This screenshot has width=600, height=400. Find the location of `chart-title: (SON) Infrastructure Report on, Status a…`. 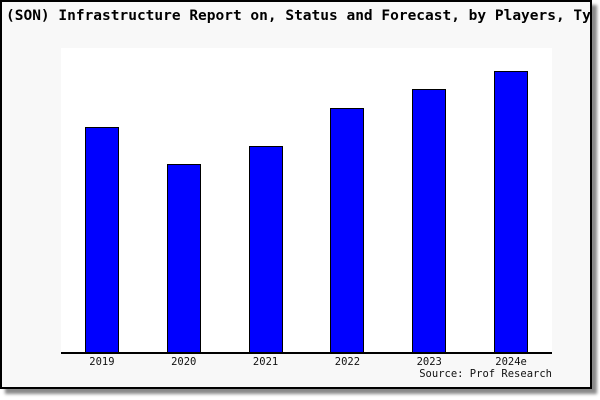

chart-title: (SON) Infrastructure Report on, Status a… is located at coordinates (298, 16).